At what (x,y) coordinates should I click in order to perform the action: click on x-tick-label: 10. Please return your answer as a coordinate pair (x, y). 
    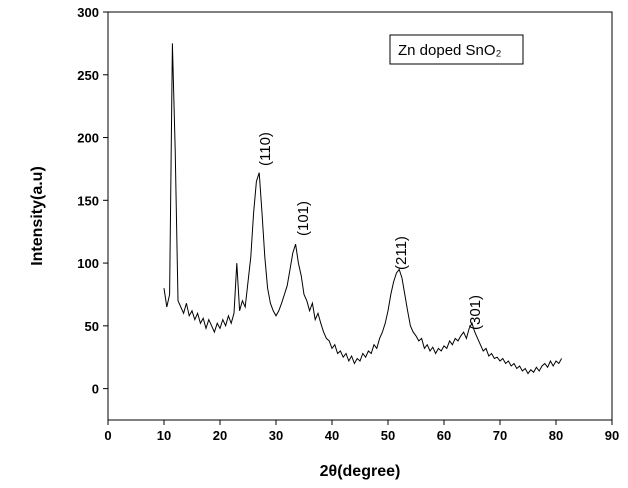
    Looking at the image, I should click on (164, 435).